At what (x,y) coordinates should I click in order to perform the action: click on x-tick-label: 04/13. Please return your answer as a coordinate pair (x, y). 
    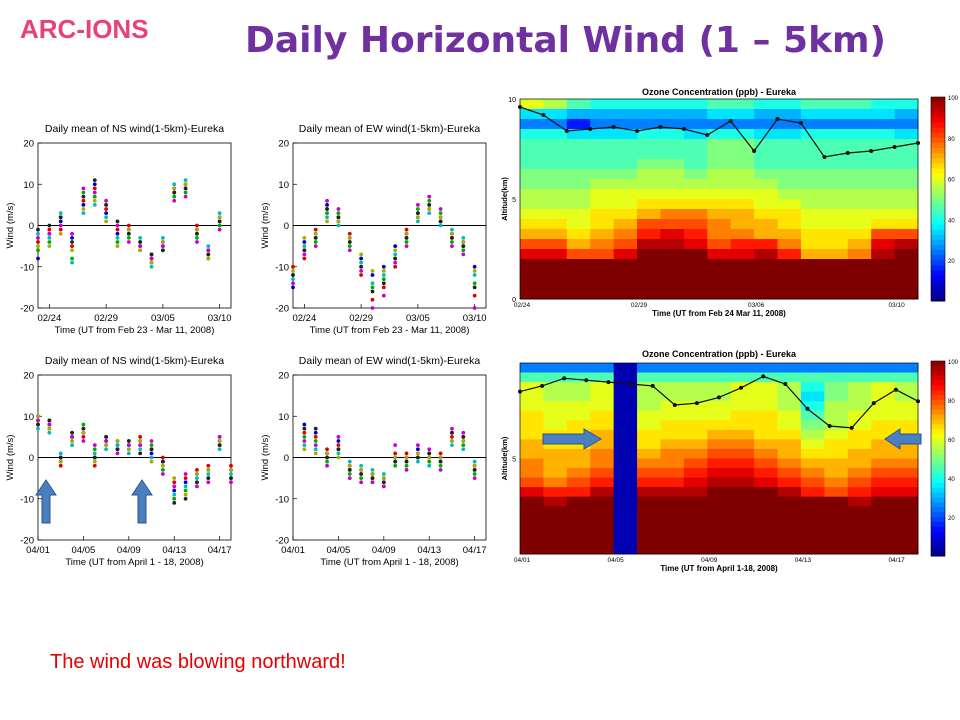
    Looking at the image, I should click on (429, 550).